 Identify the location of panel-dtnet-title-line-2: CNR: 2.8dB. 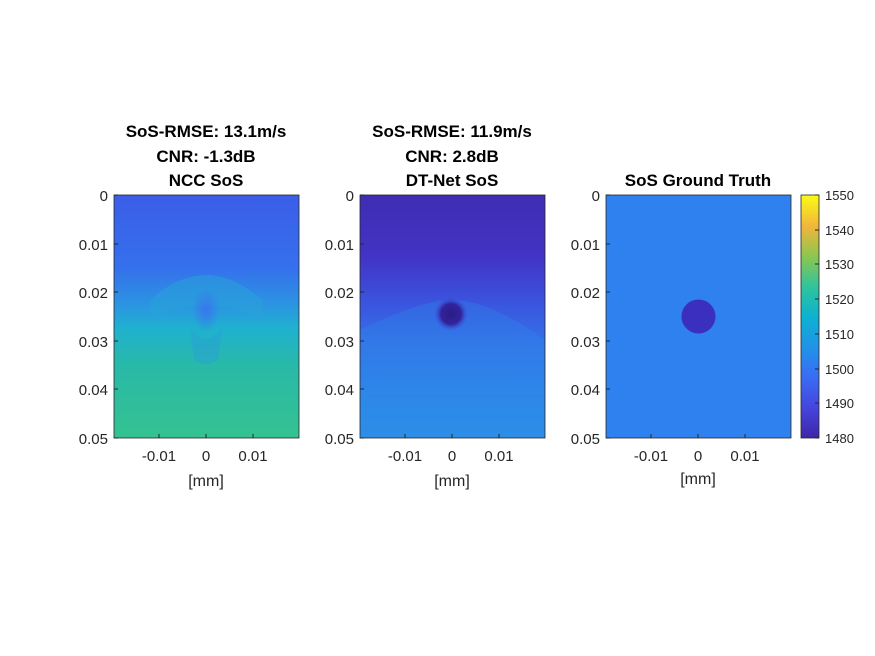
(452, 156).